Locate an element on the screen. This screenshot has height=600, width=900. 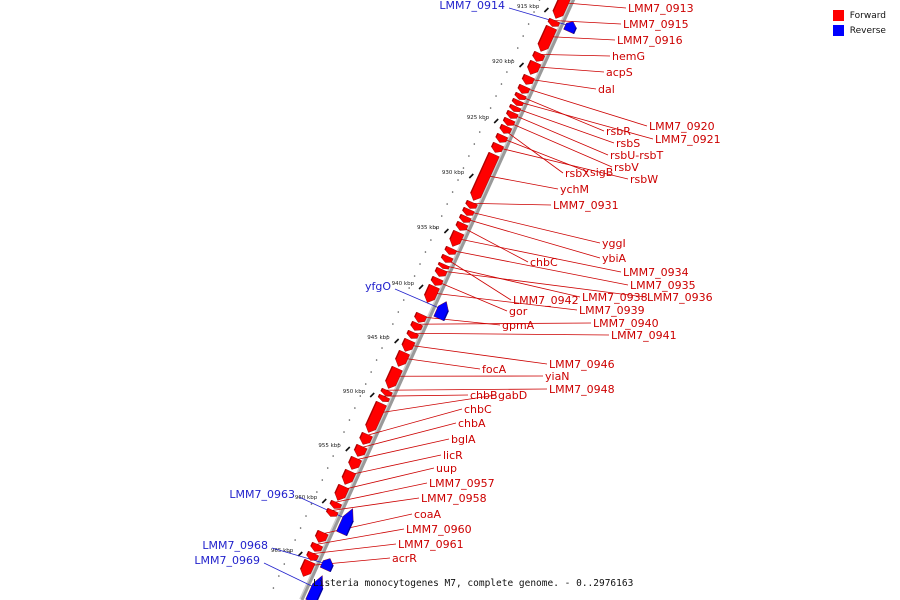
forward-gene-label: hemG is located at coordinates (628, 56).